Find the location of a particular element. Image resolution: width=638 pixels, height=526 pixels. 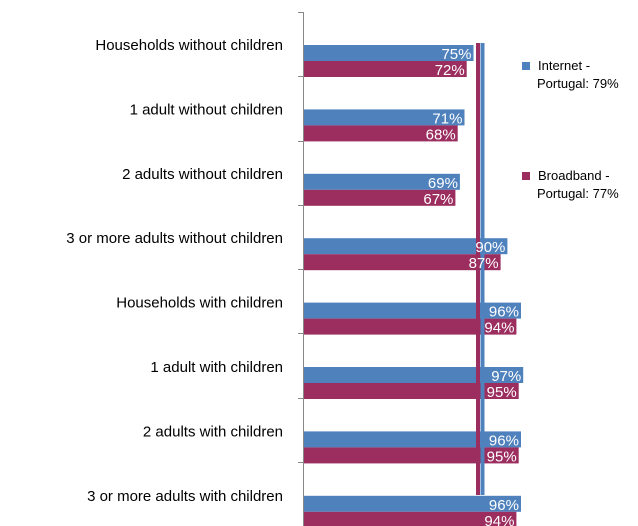

category-label: 1 adult without children is located at coordinates (206, 109).